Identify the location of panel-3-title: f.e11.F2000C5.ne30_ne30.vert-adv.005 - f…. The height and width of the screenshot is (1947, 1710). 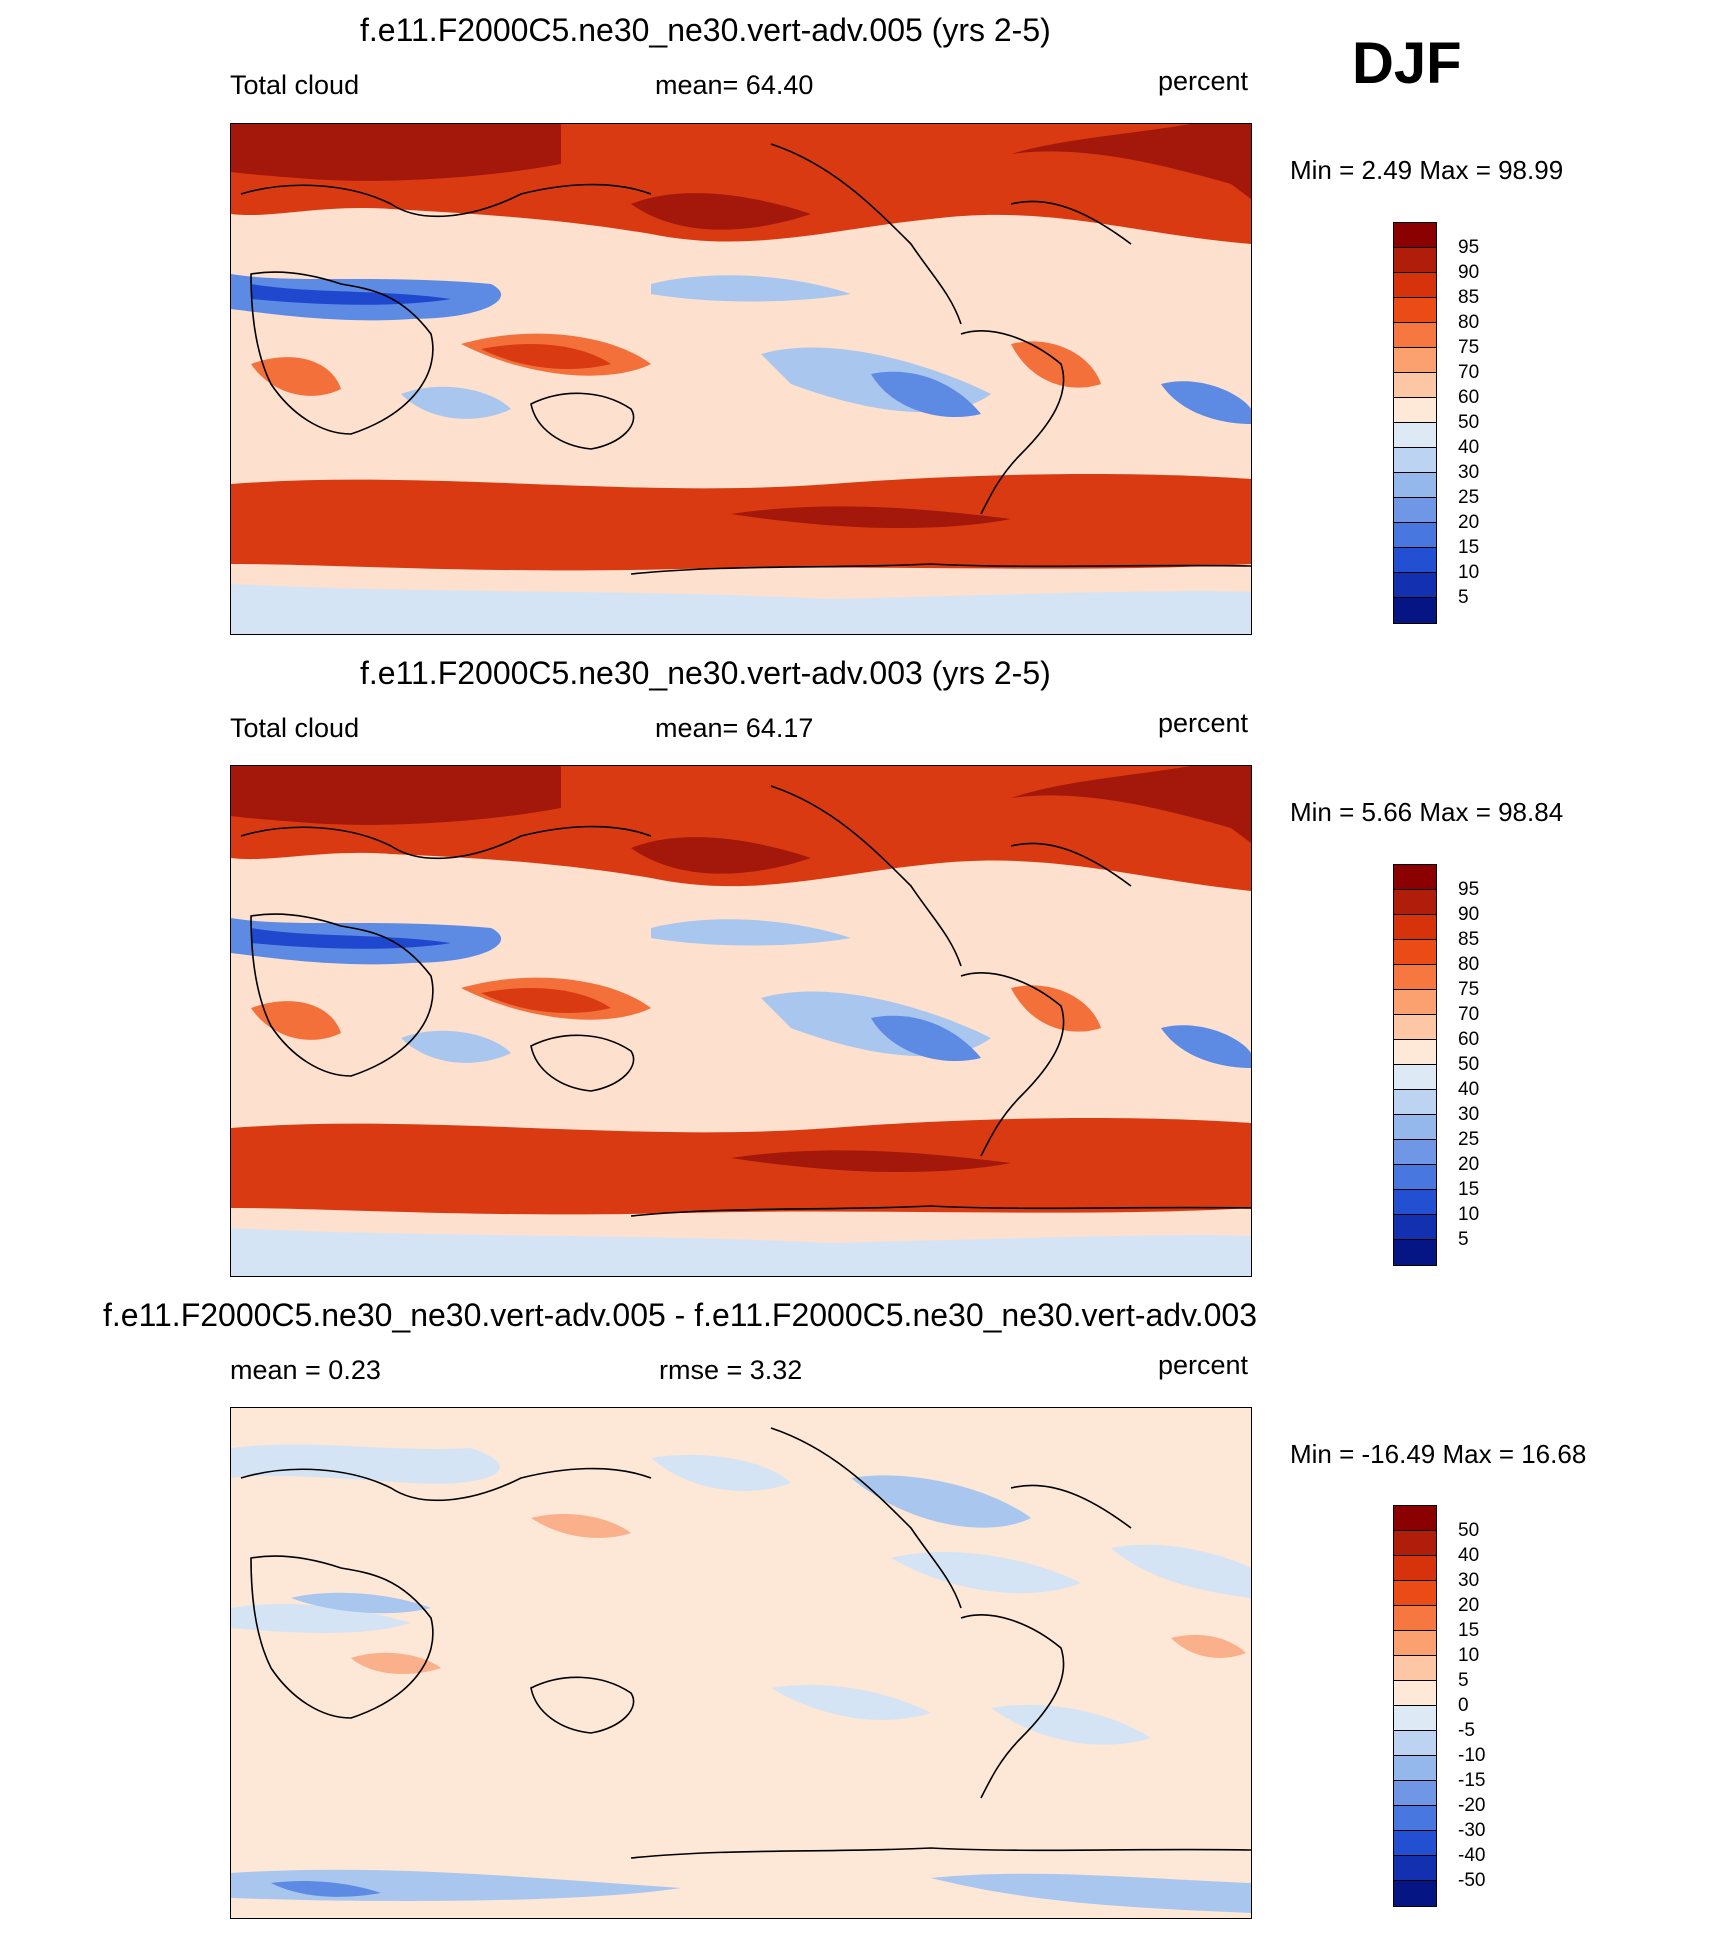
(680, 1315).